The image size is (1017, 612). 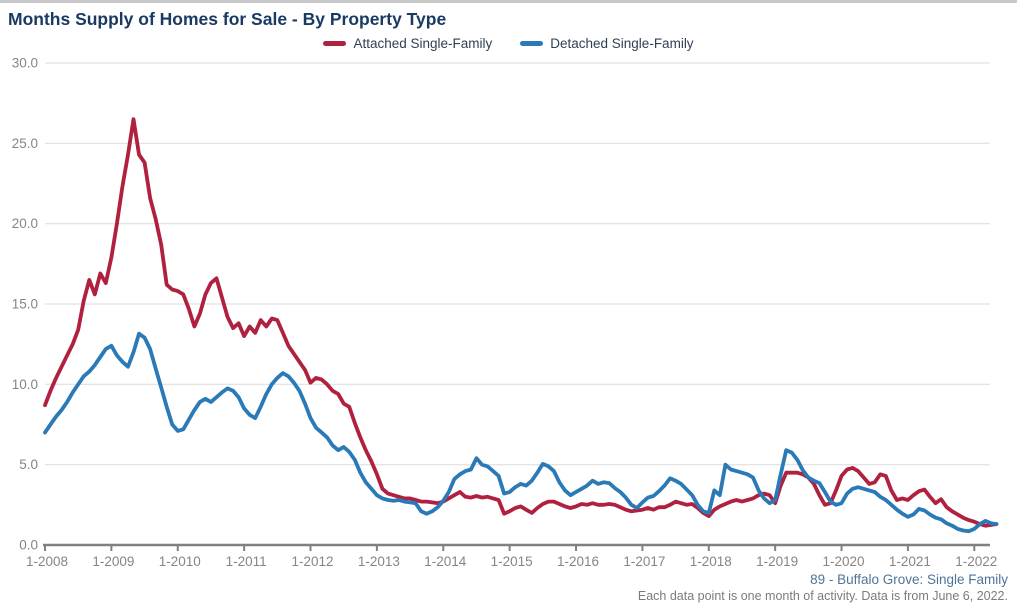 What do you see at coordinates (25, 304) in the screenshot?
I see `y-axis-tick-label: 15.0` at bounding box center [25, 304].